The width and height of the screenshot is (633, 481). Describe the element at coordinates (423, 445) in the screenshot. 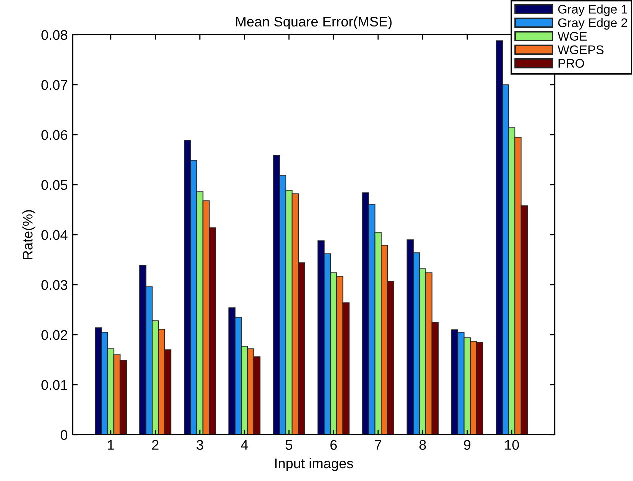

I see `x-tick-label: 8` at that location.